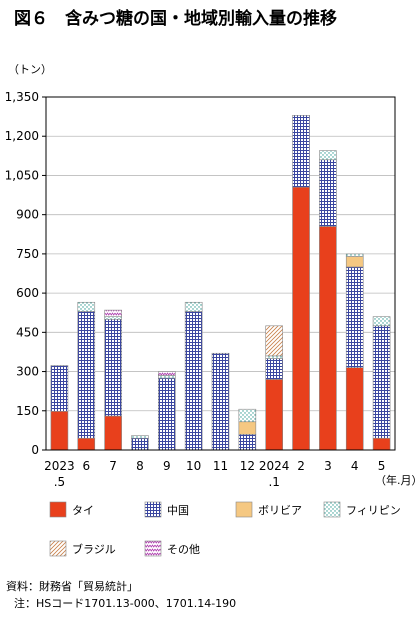 This screenshot has width=420, height=619. I want to click on x-axis-unit: （年.月）, so click(397, 480).